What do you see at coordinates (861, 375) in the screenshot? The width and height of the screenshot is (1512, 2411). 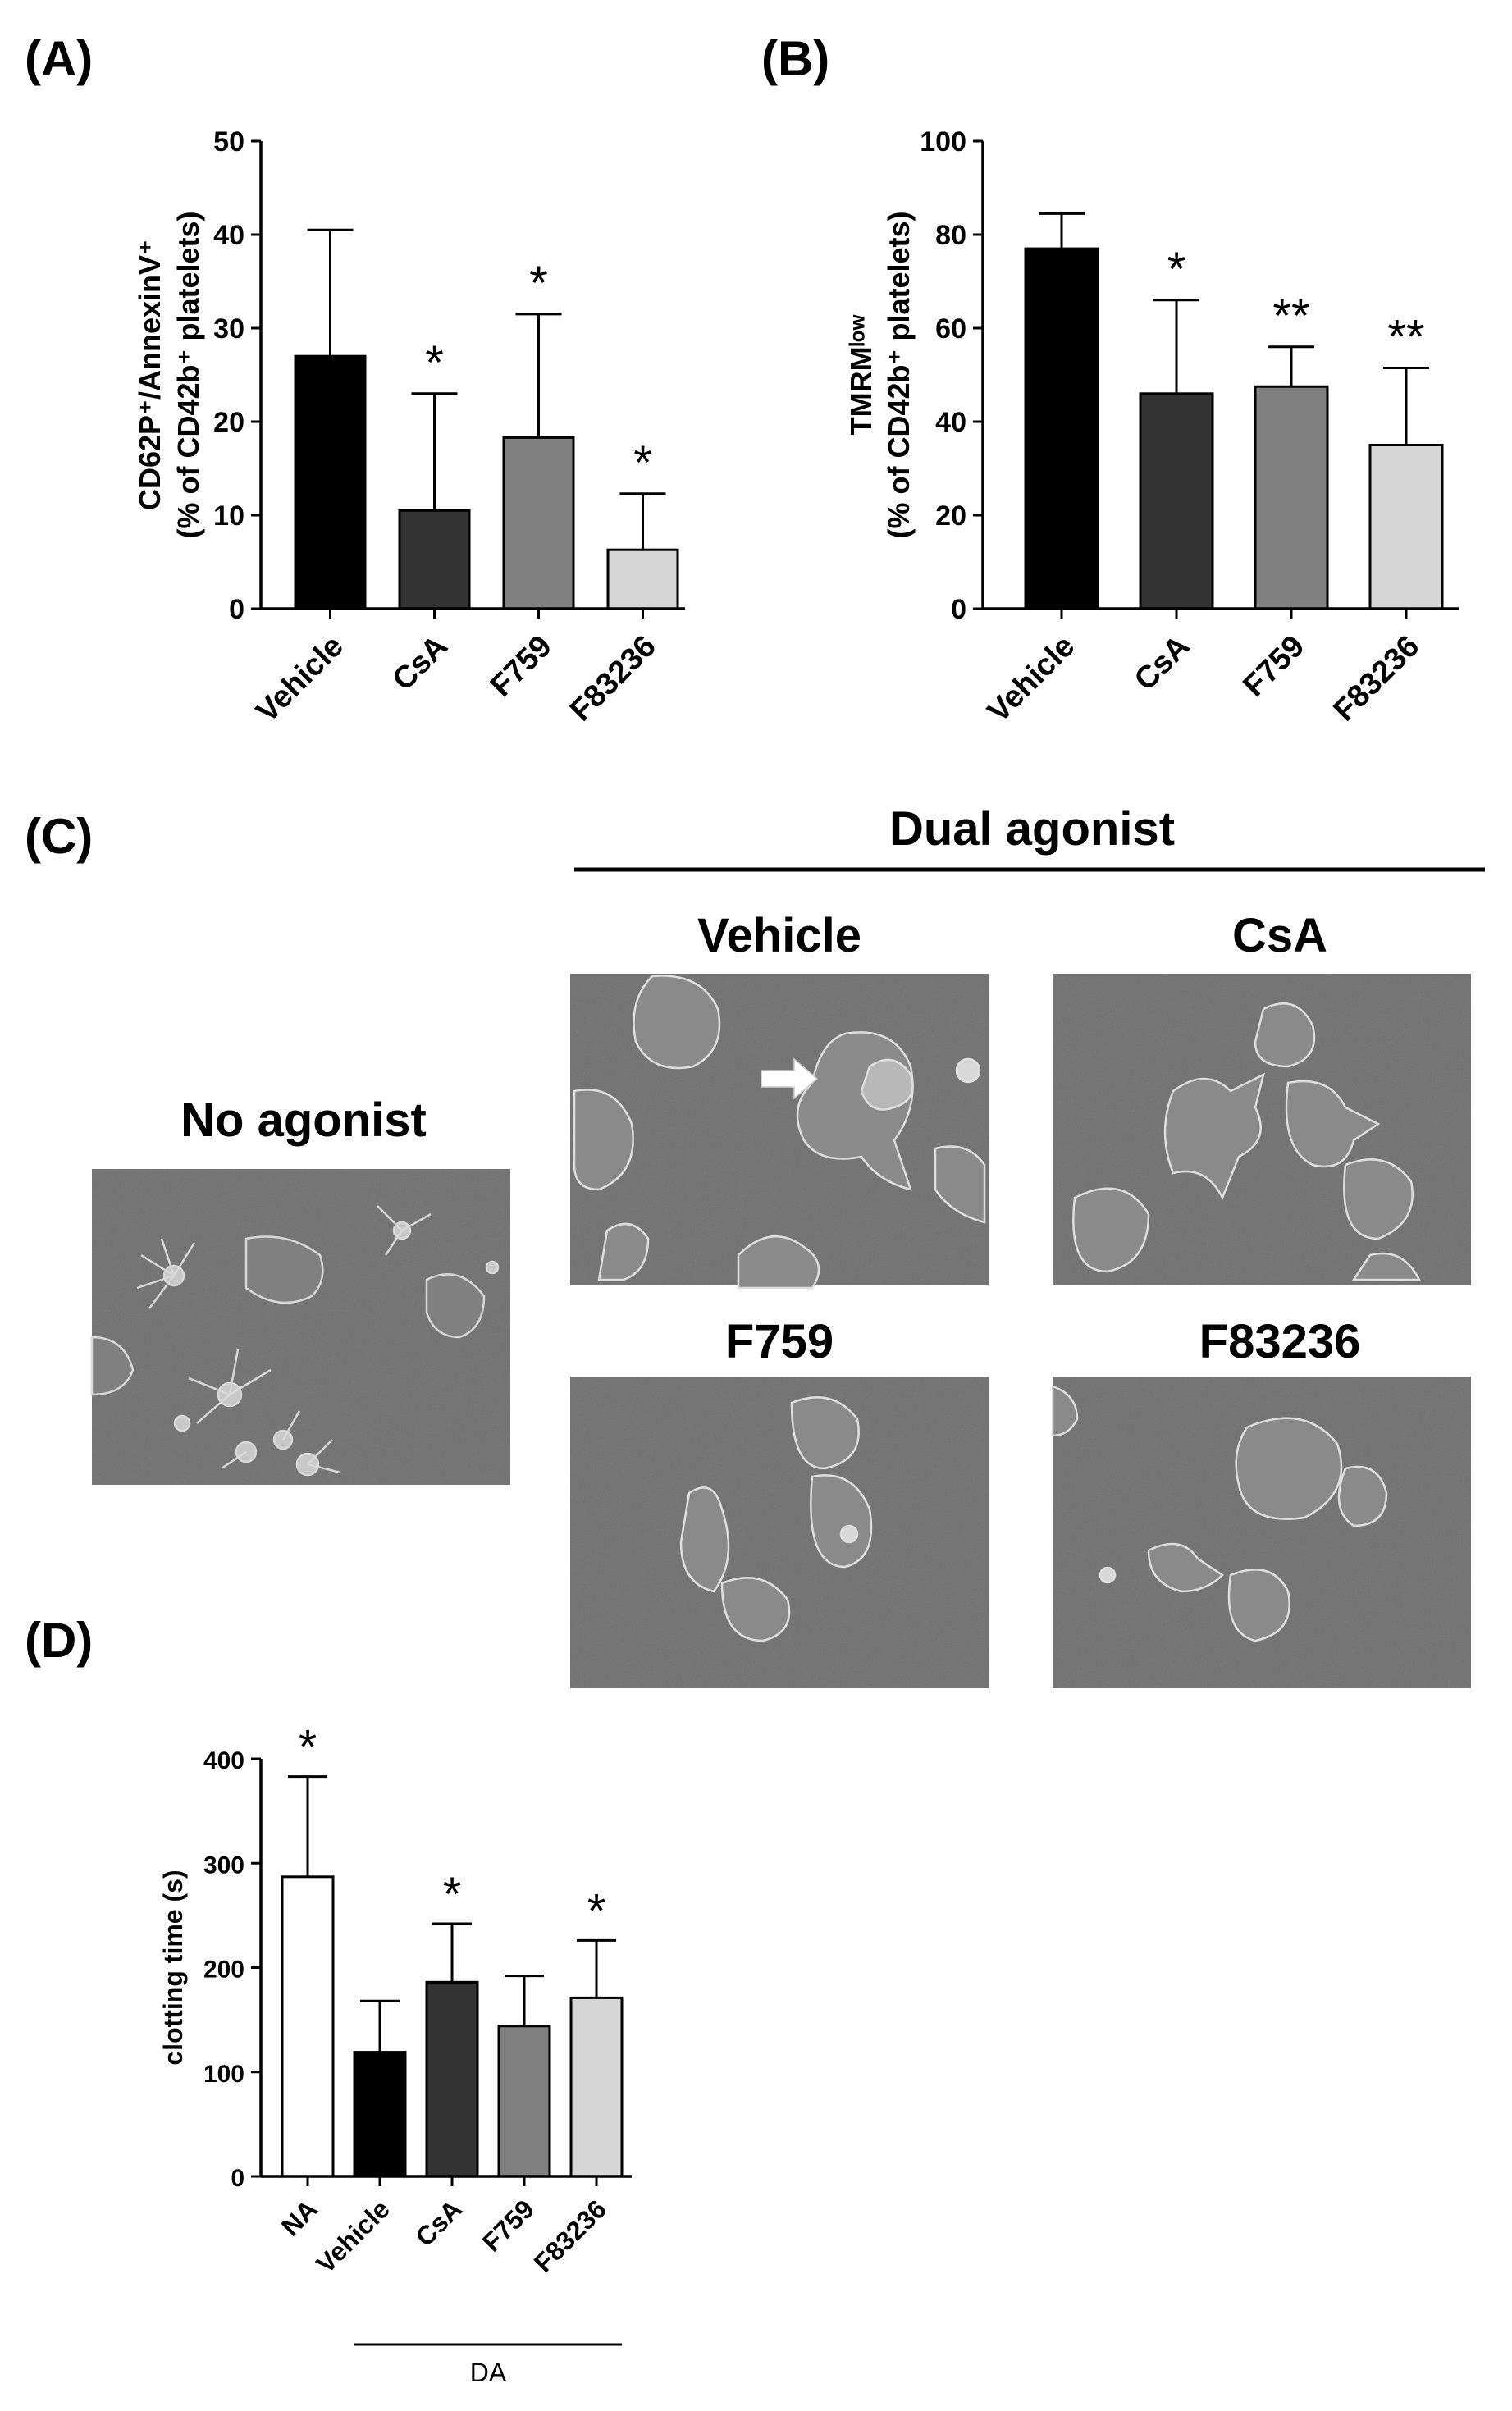 I see `y-axis-label: TMRMˡᵒʷ` at bounding box center [861, 375].